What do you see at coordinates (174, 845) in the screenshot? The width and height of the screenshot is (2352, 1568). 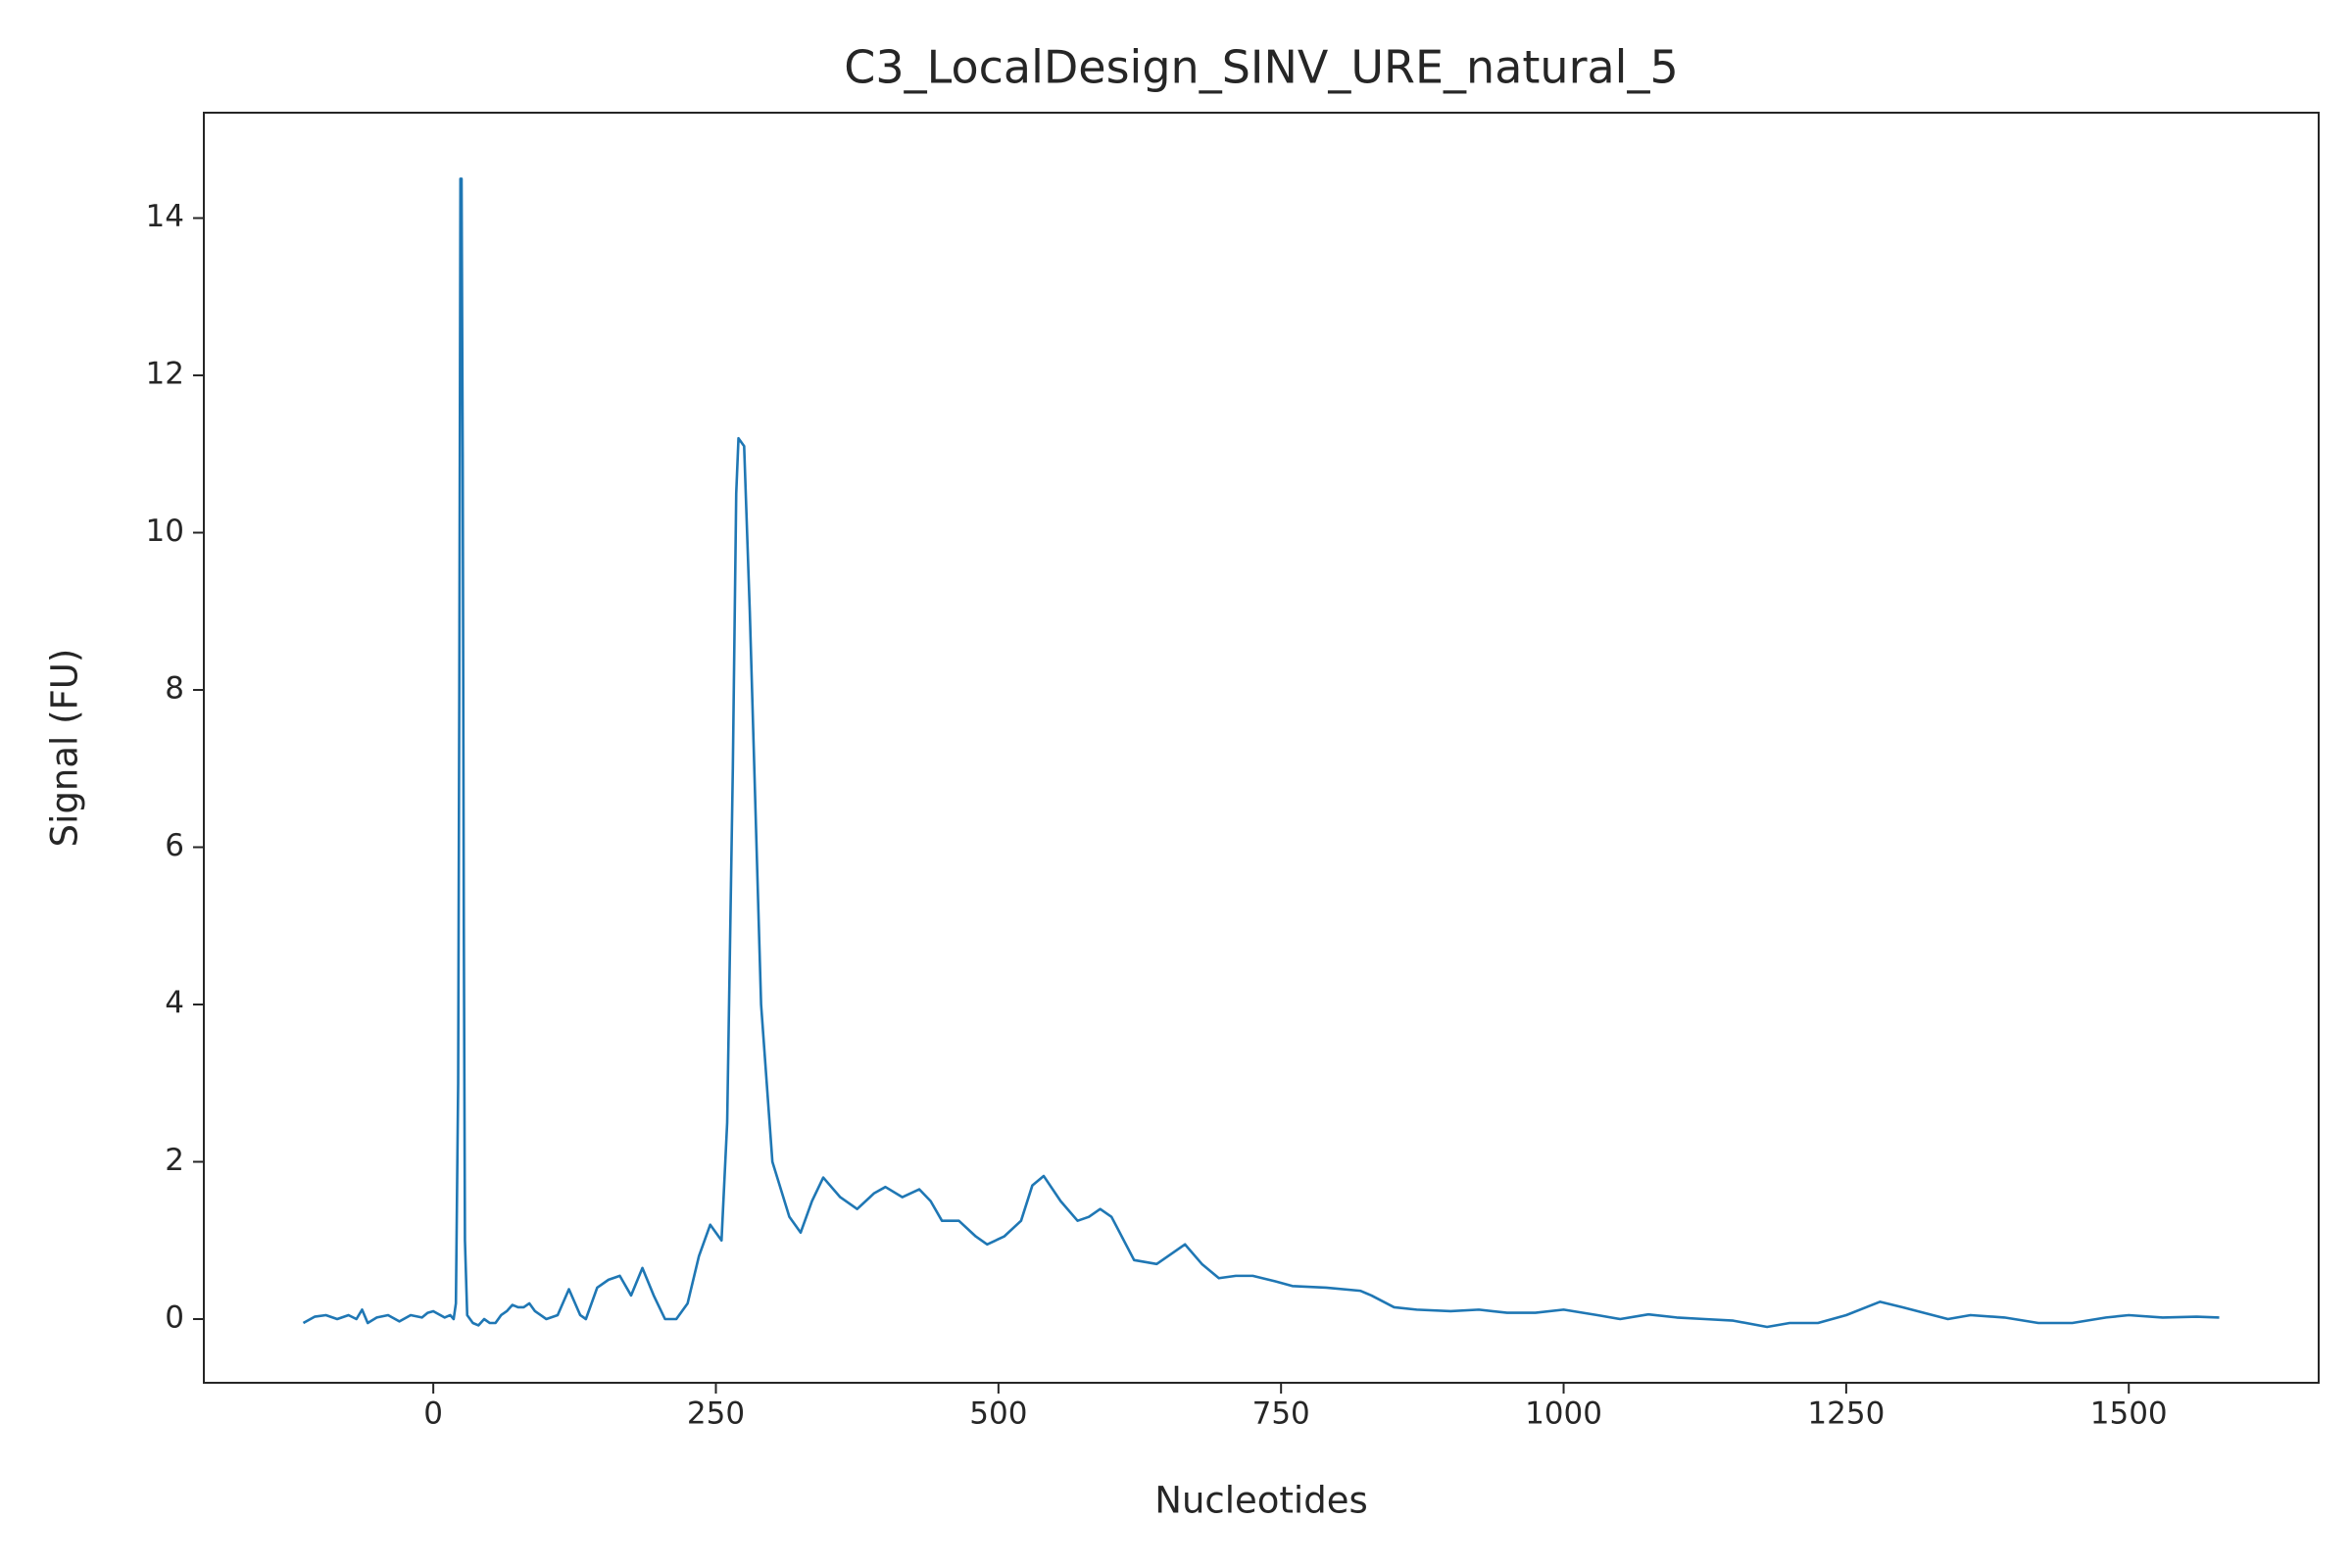 I see `y-tick-label: 6` at bounding box center [174, 845].